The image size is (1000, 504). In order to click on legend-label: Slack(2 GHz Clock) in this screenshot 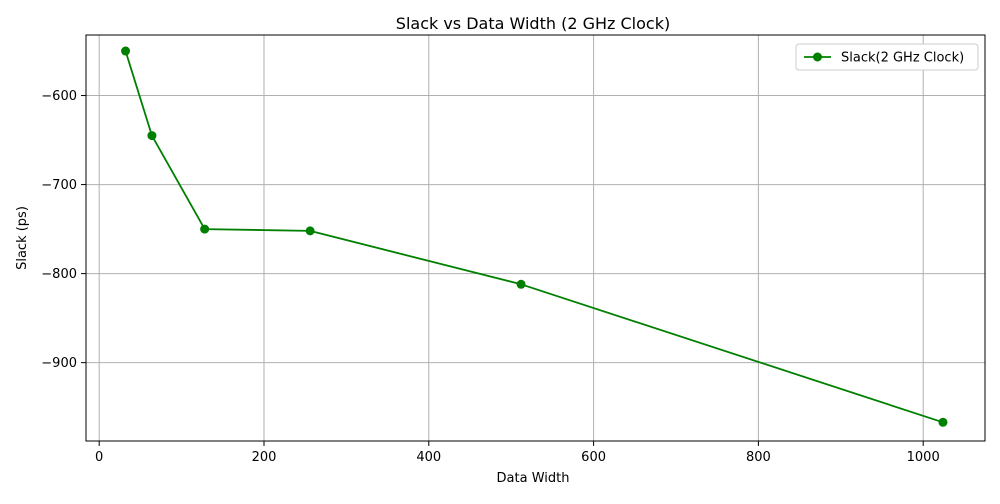, I will do `click(902, 58)`.